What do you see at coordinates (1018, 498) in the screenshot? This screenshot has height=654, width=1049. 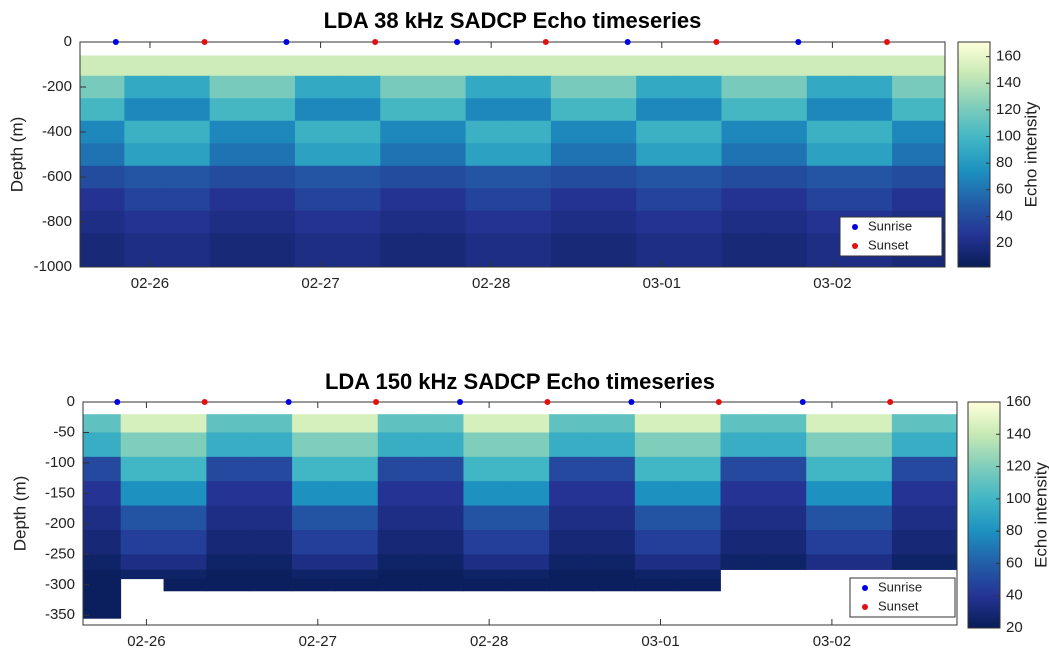 I see `colorbar-tick-label: 100` at bounding box center [1018, 498].